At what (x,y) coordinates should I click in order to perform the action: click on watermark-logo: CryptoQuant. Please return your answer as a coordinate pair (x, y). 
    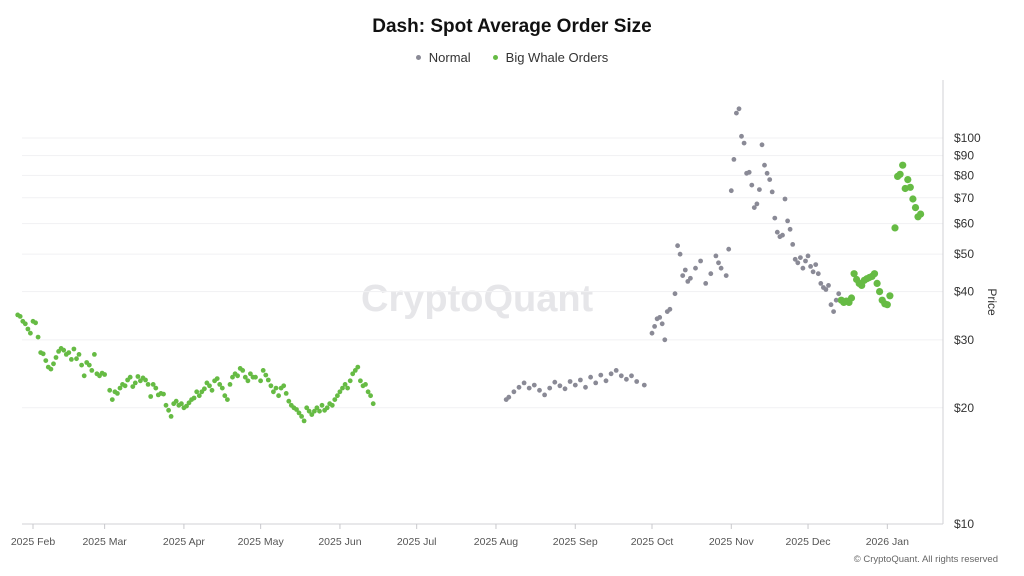
    Looking at the image, I should click on (477, 299).